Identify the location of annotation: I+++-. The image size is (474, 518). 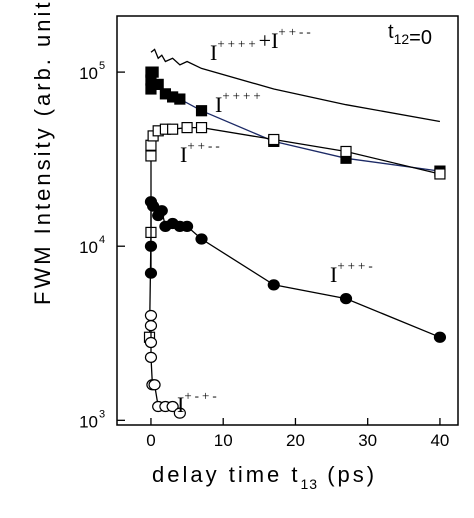
(353, 272).